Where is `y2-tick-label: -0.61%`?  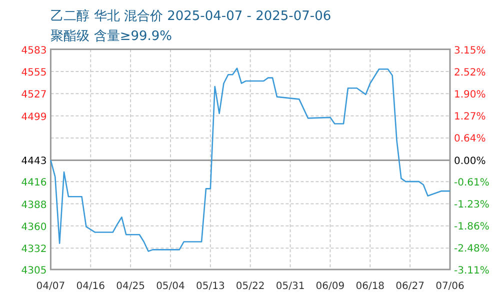
y2-tick-label: -0.61% is located at coordinates (472, 183).